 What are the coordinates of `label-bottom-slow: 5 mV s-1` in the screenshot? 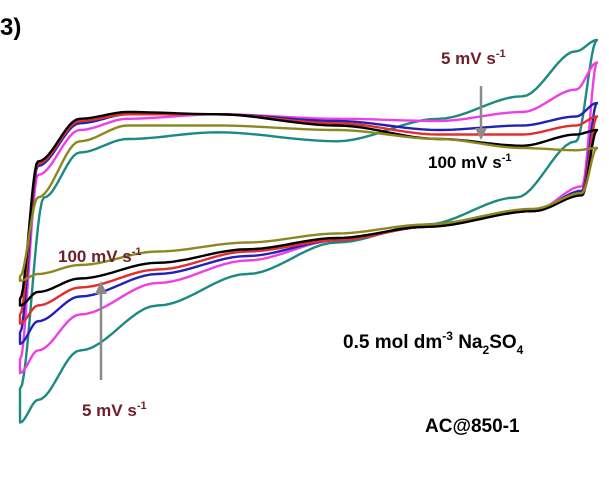 It's located at (114, 410).